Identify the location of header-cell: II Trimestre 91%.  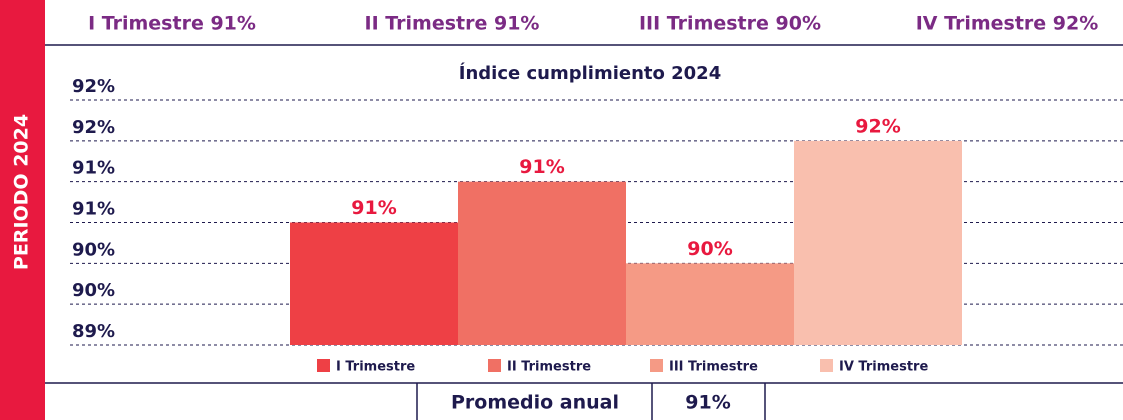
(452, 24).